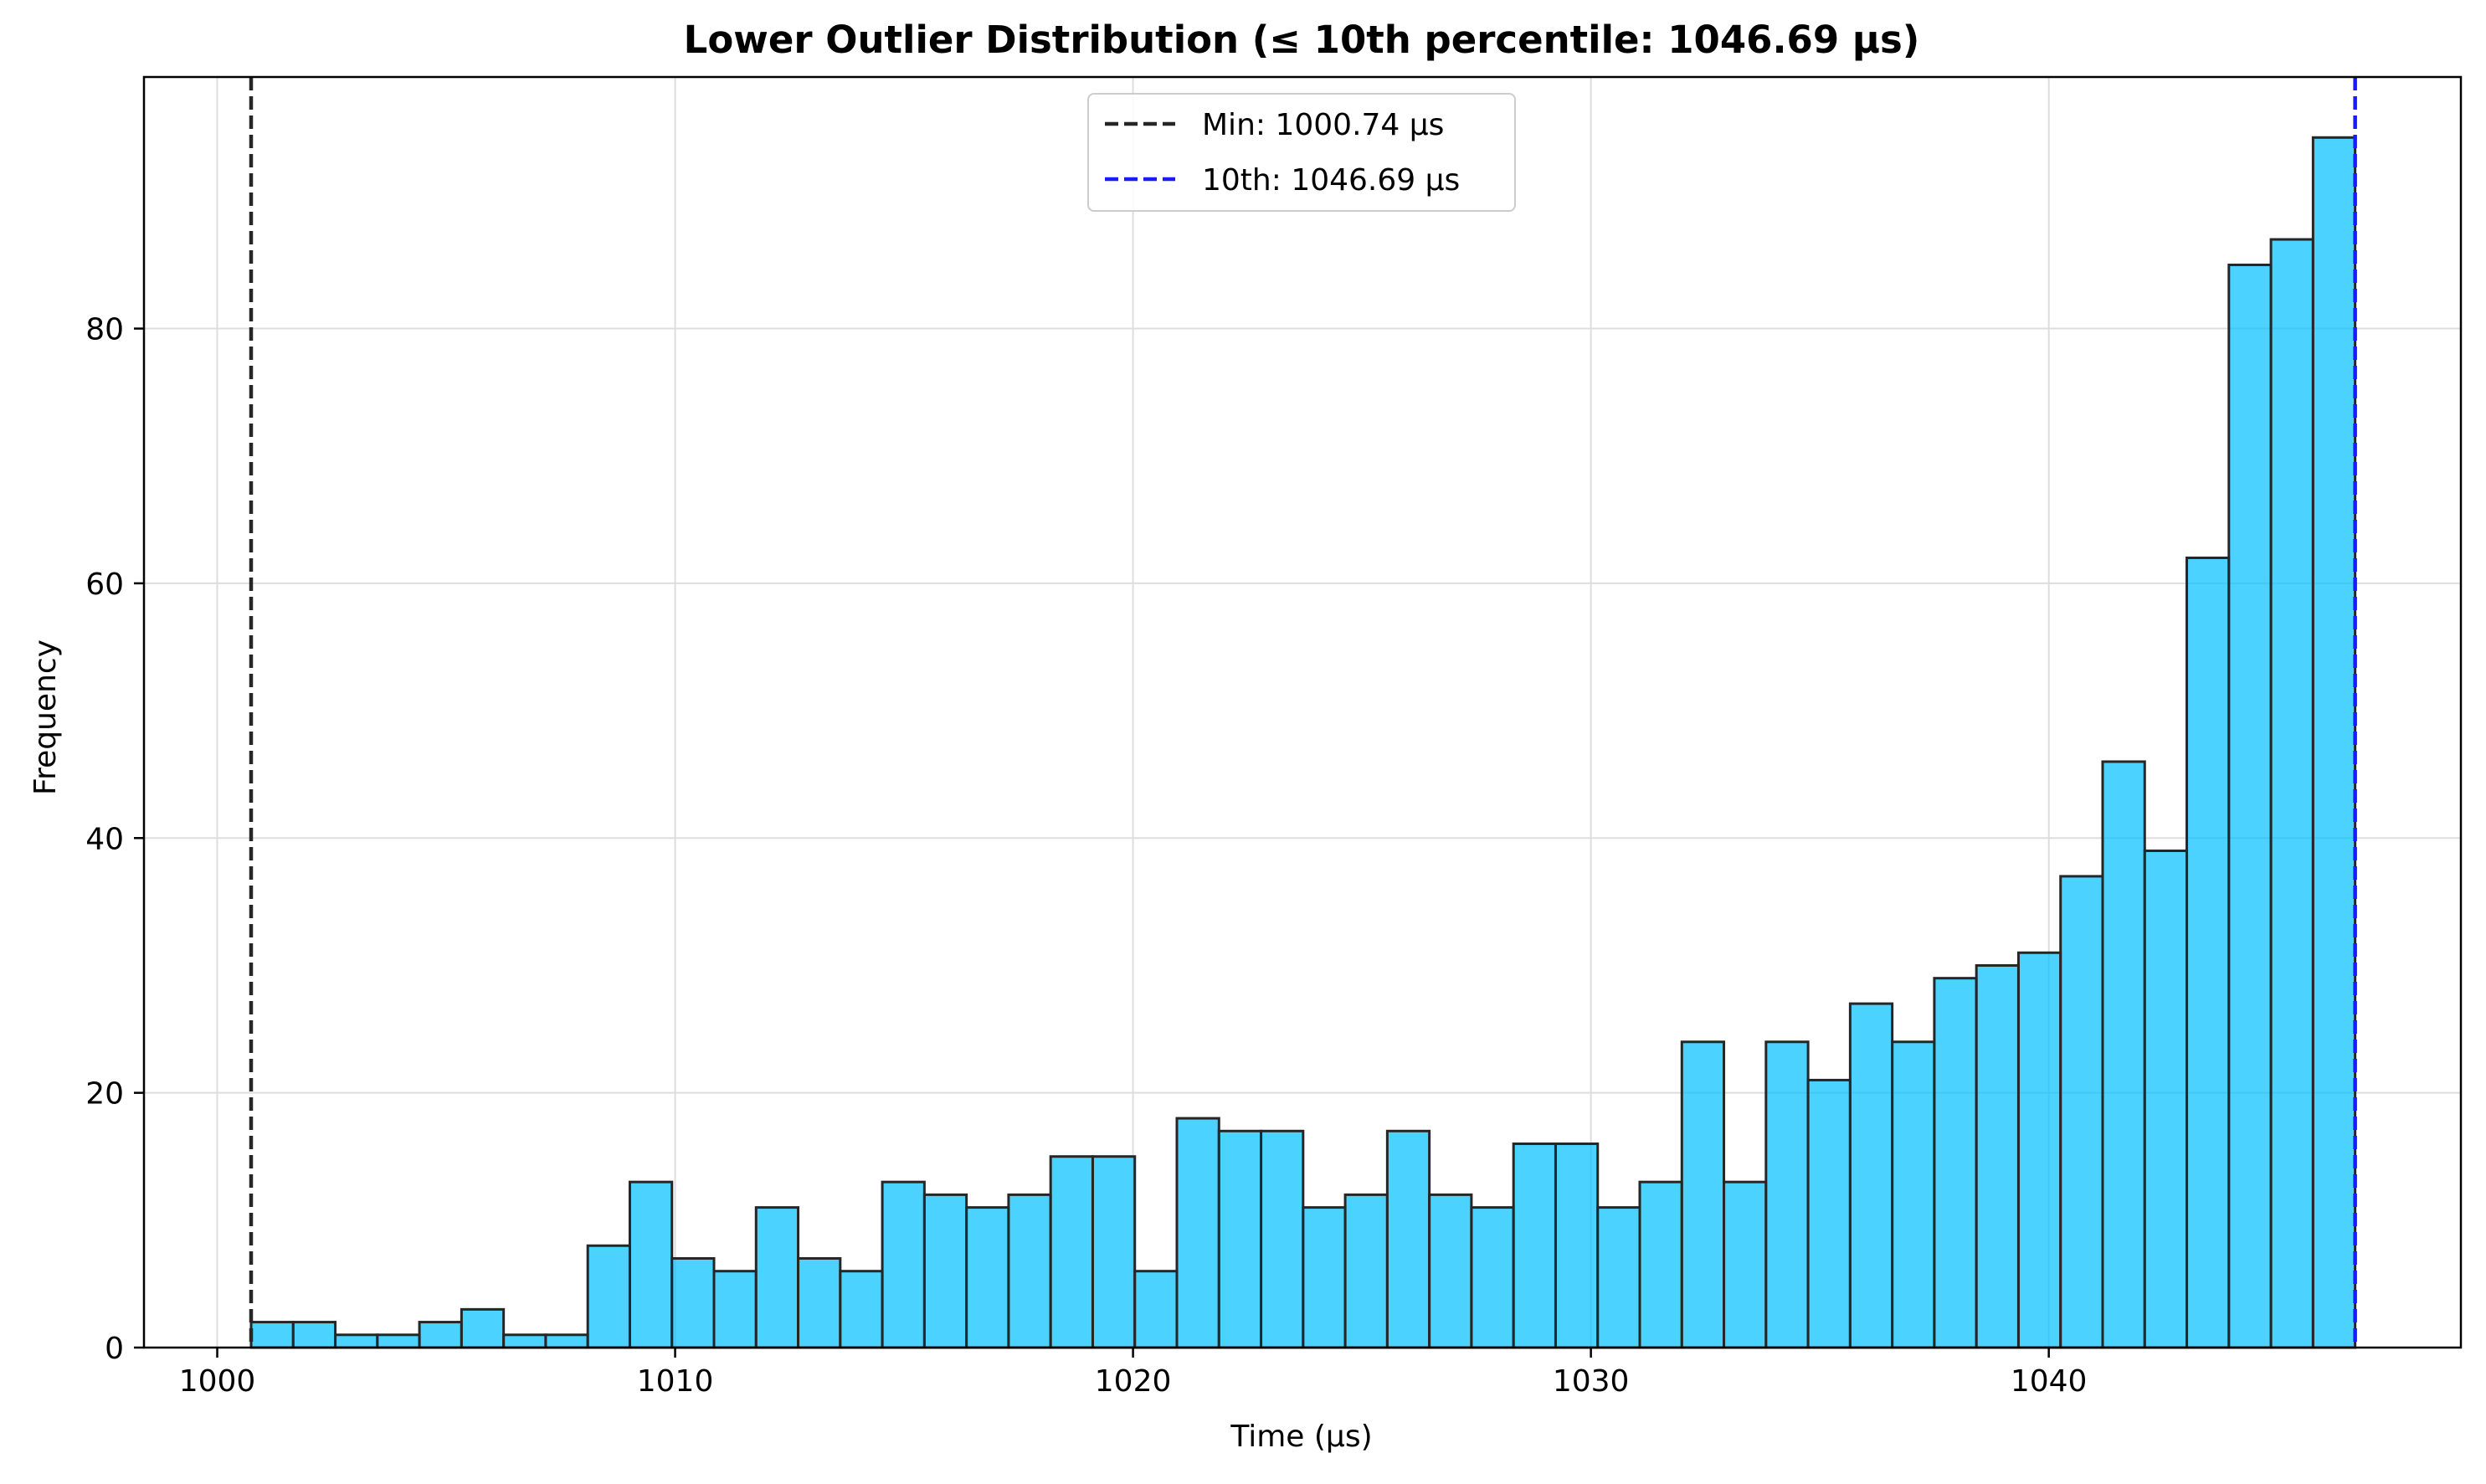 The image size is (2486, 1484). I want to click on y-tick-label: 80, so click(104, 330).